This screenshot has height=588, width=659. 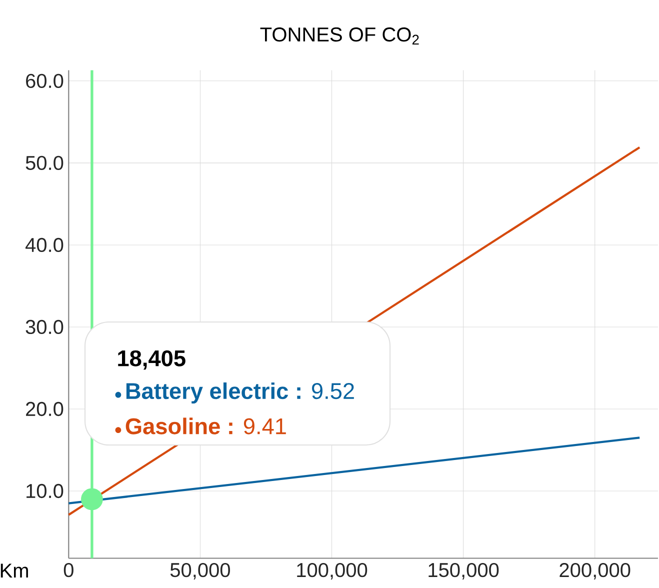 I want to click on y-tick-label: 10.0, so click(x=45, y=491).